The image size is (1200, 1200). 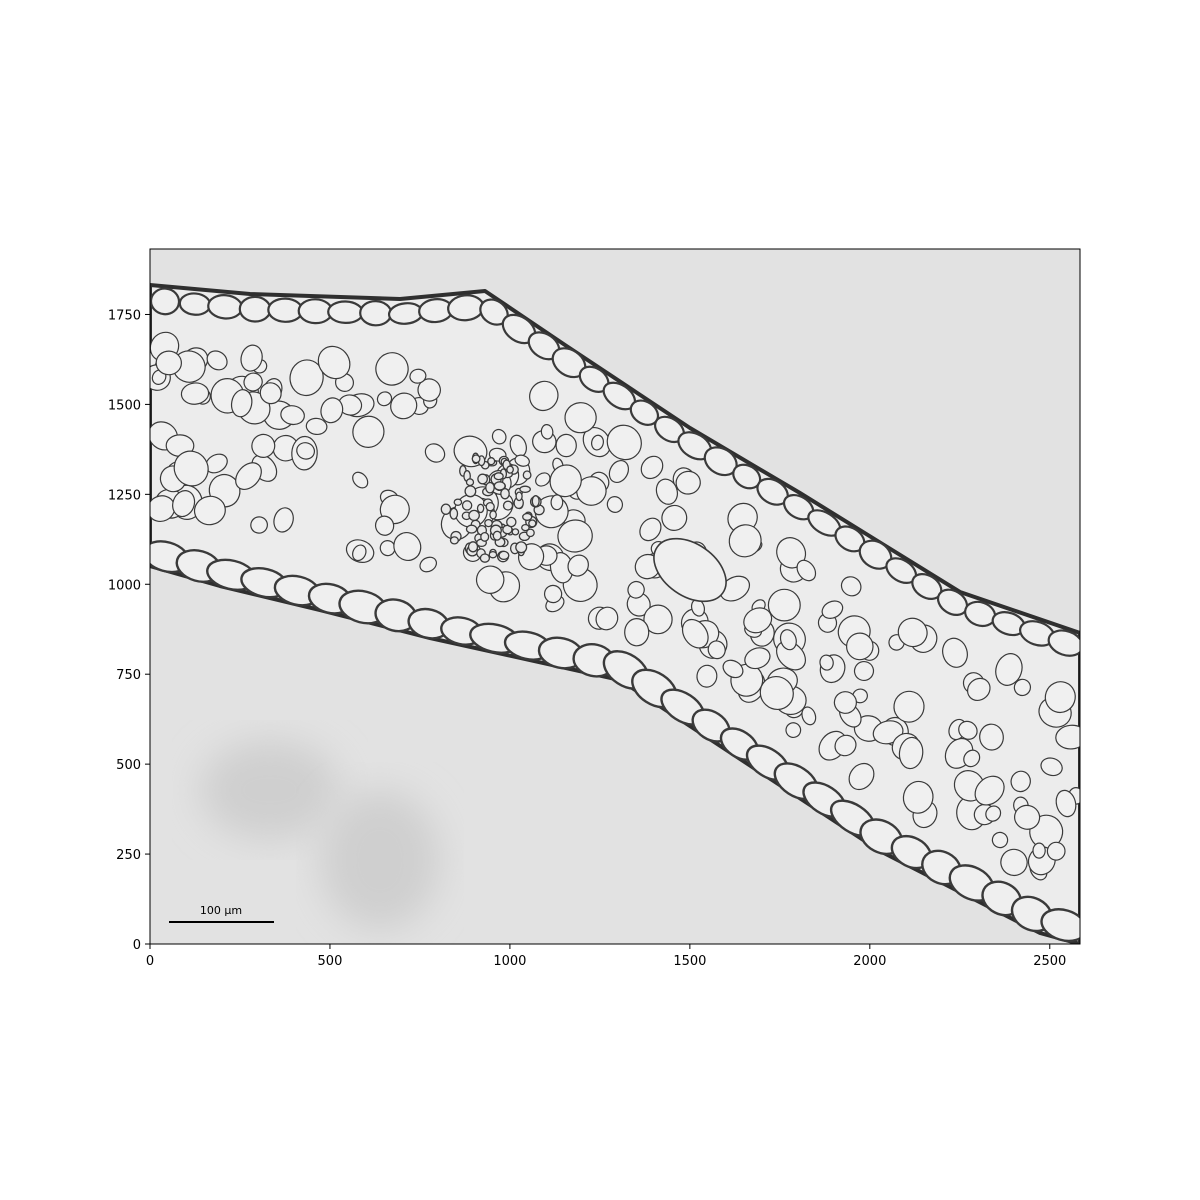 I want to click on vascular-bundle, so click(x=583, y=527).